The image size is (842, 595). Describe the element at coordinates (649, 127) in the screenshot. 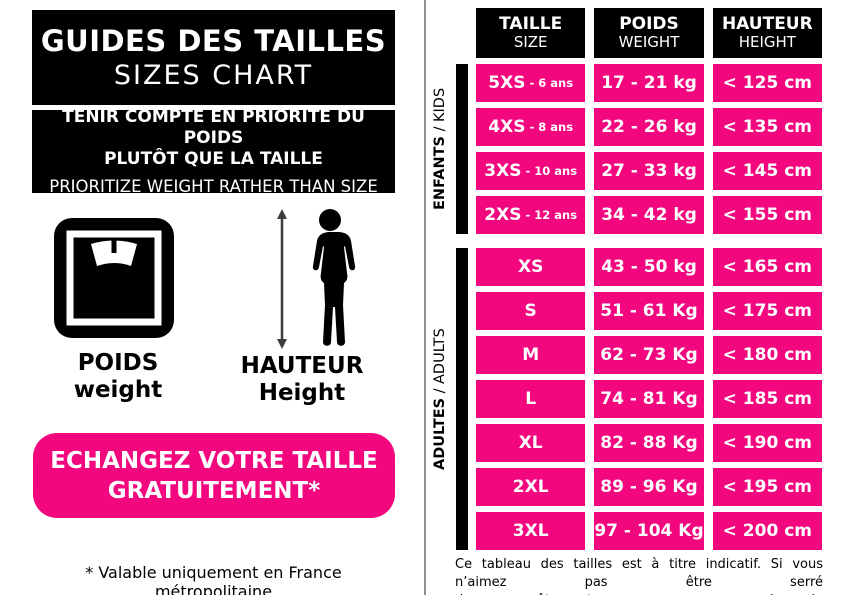

I see `weight-cell: 22 - 26 kg` at that location.